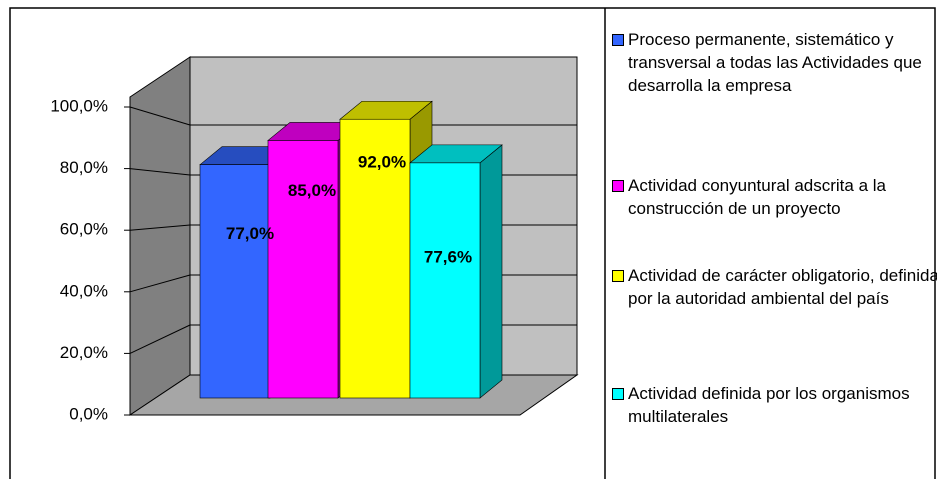 The height and width of the screenshot is (479, 937). I want to click on y-tick-label: 80,0%, so click(84, 167).